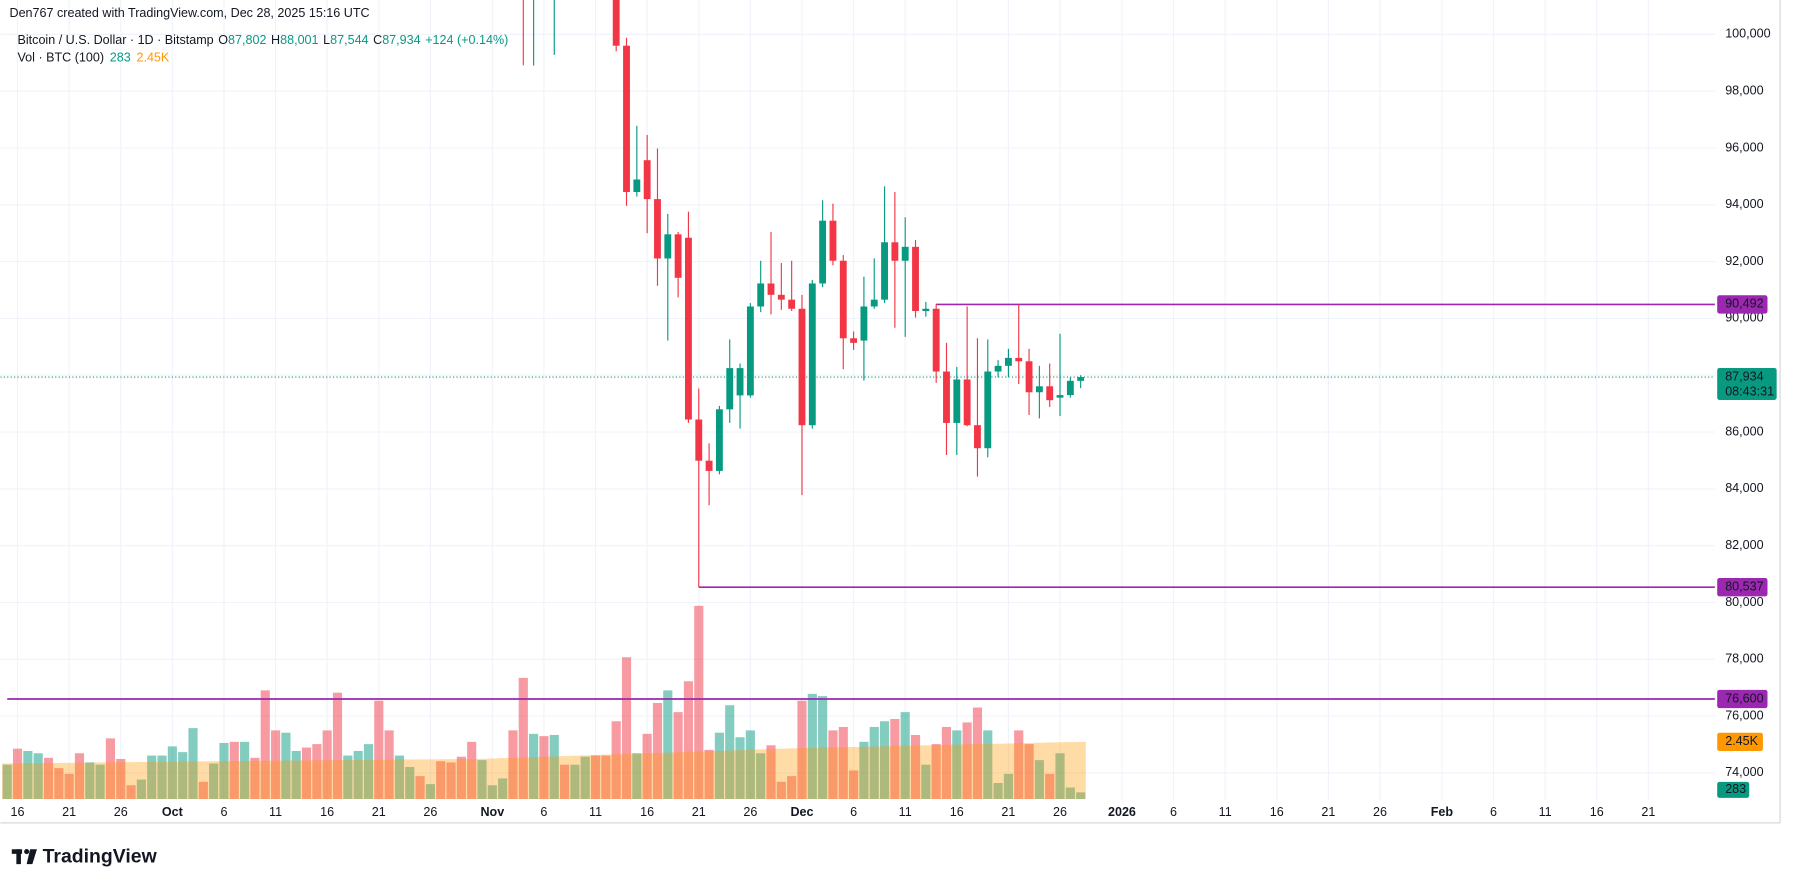 Image resolution: width=1793 pixels, height=887 pixels. Describe the element at coordinates (1742, 304) in the screenshot. I see `level-tag` at that location.